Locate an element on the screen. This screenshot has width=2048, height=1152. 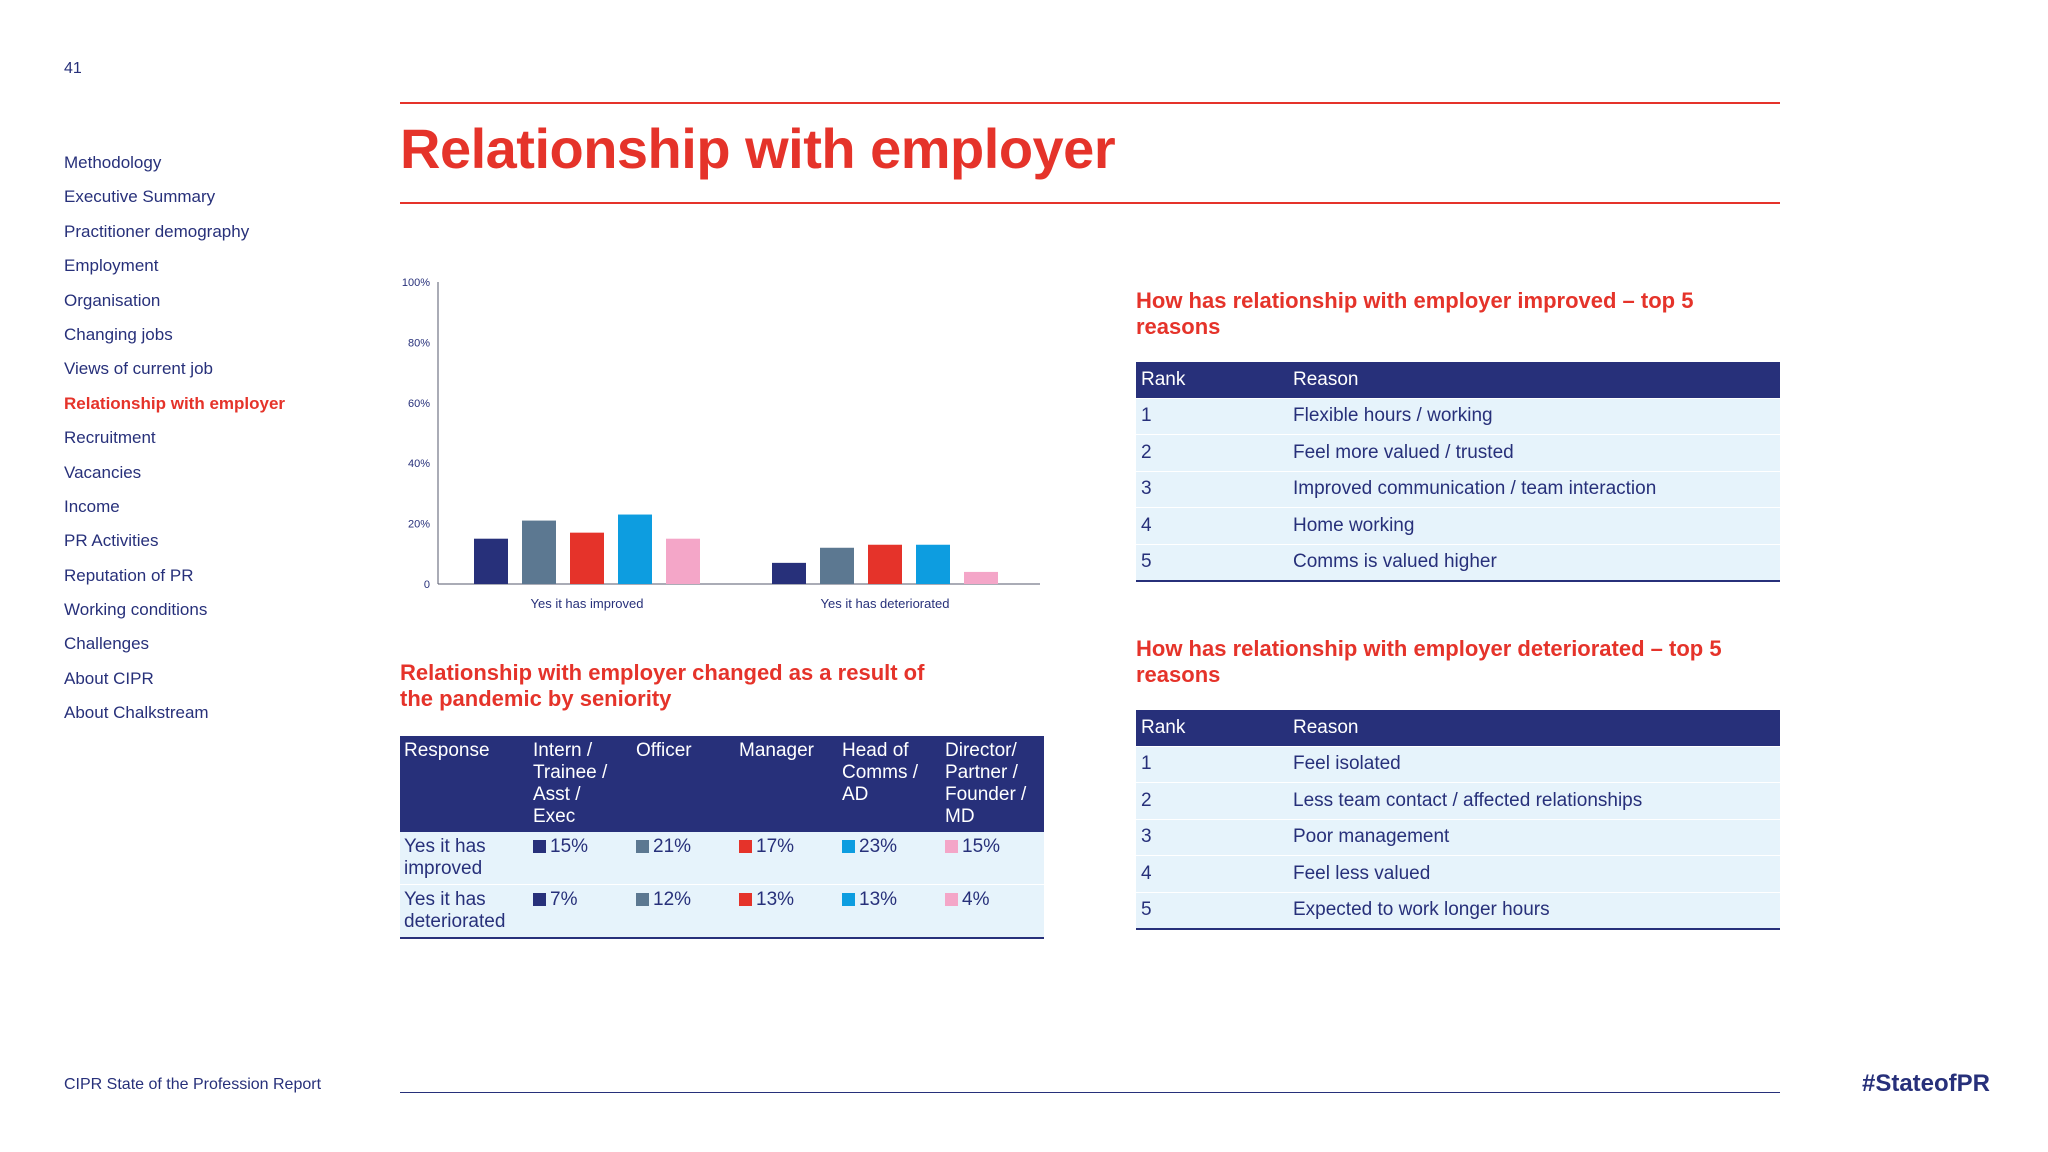
table-cell: 4% is located at coordinates (992, 911).